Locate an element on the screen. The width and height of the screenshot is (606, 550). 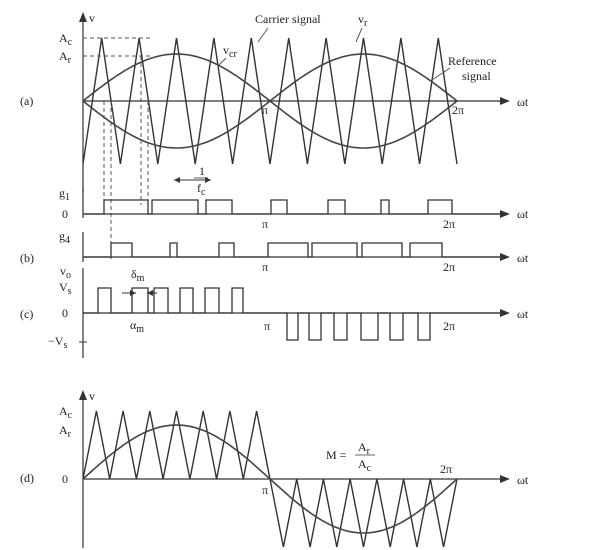
panel-d-carrier-peak-label: Ac is located at coordinates (66, 412).